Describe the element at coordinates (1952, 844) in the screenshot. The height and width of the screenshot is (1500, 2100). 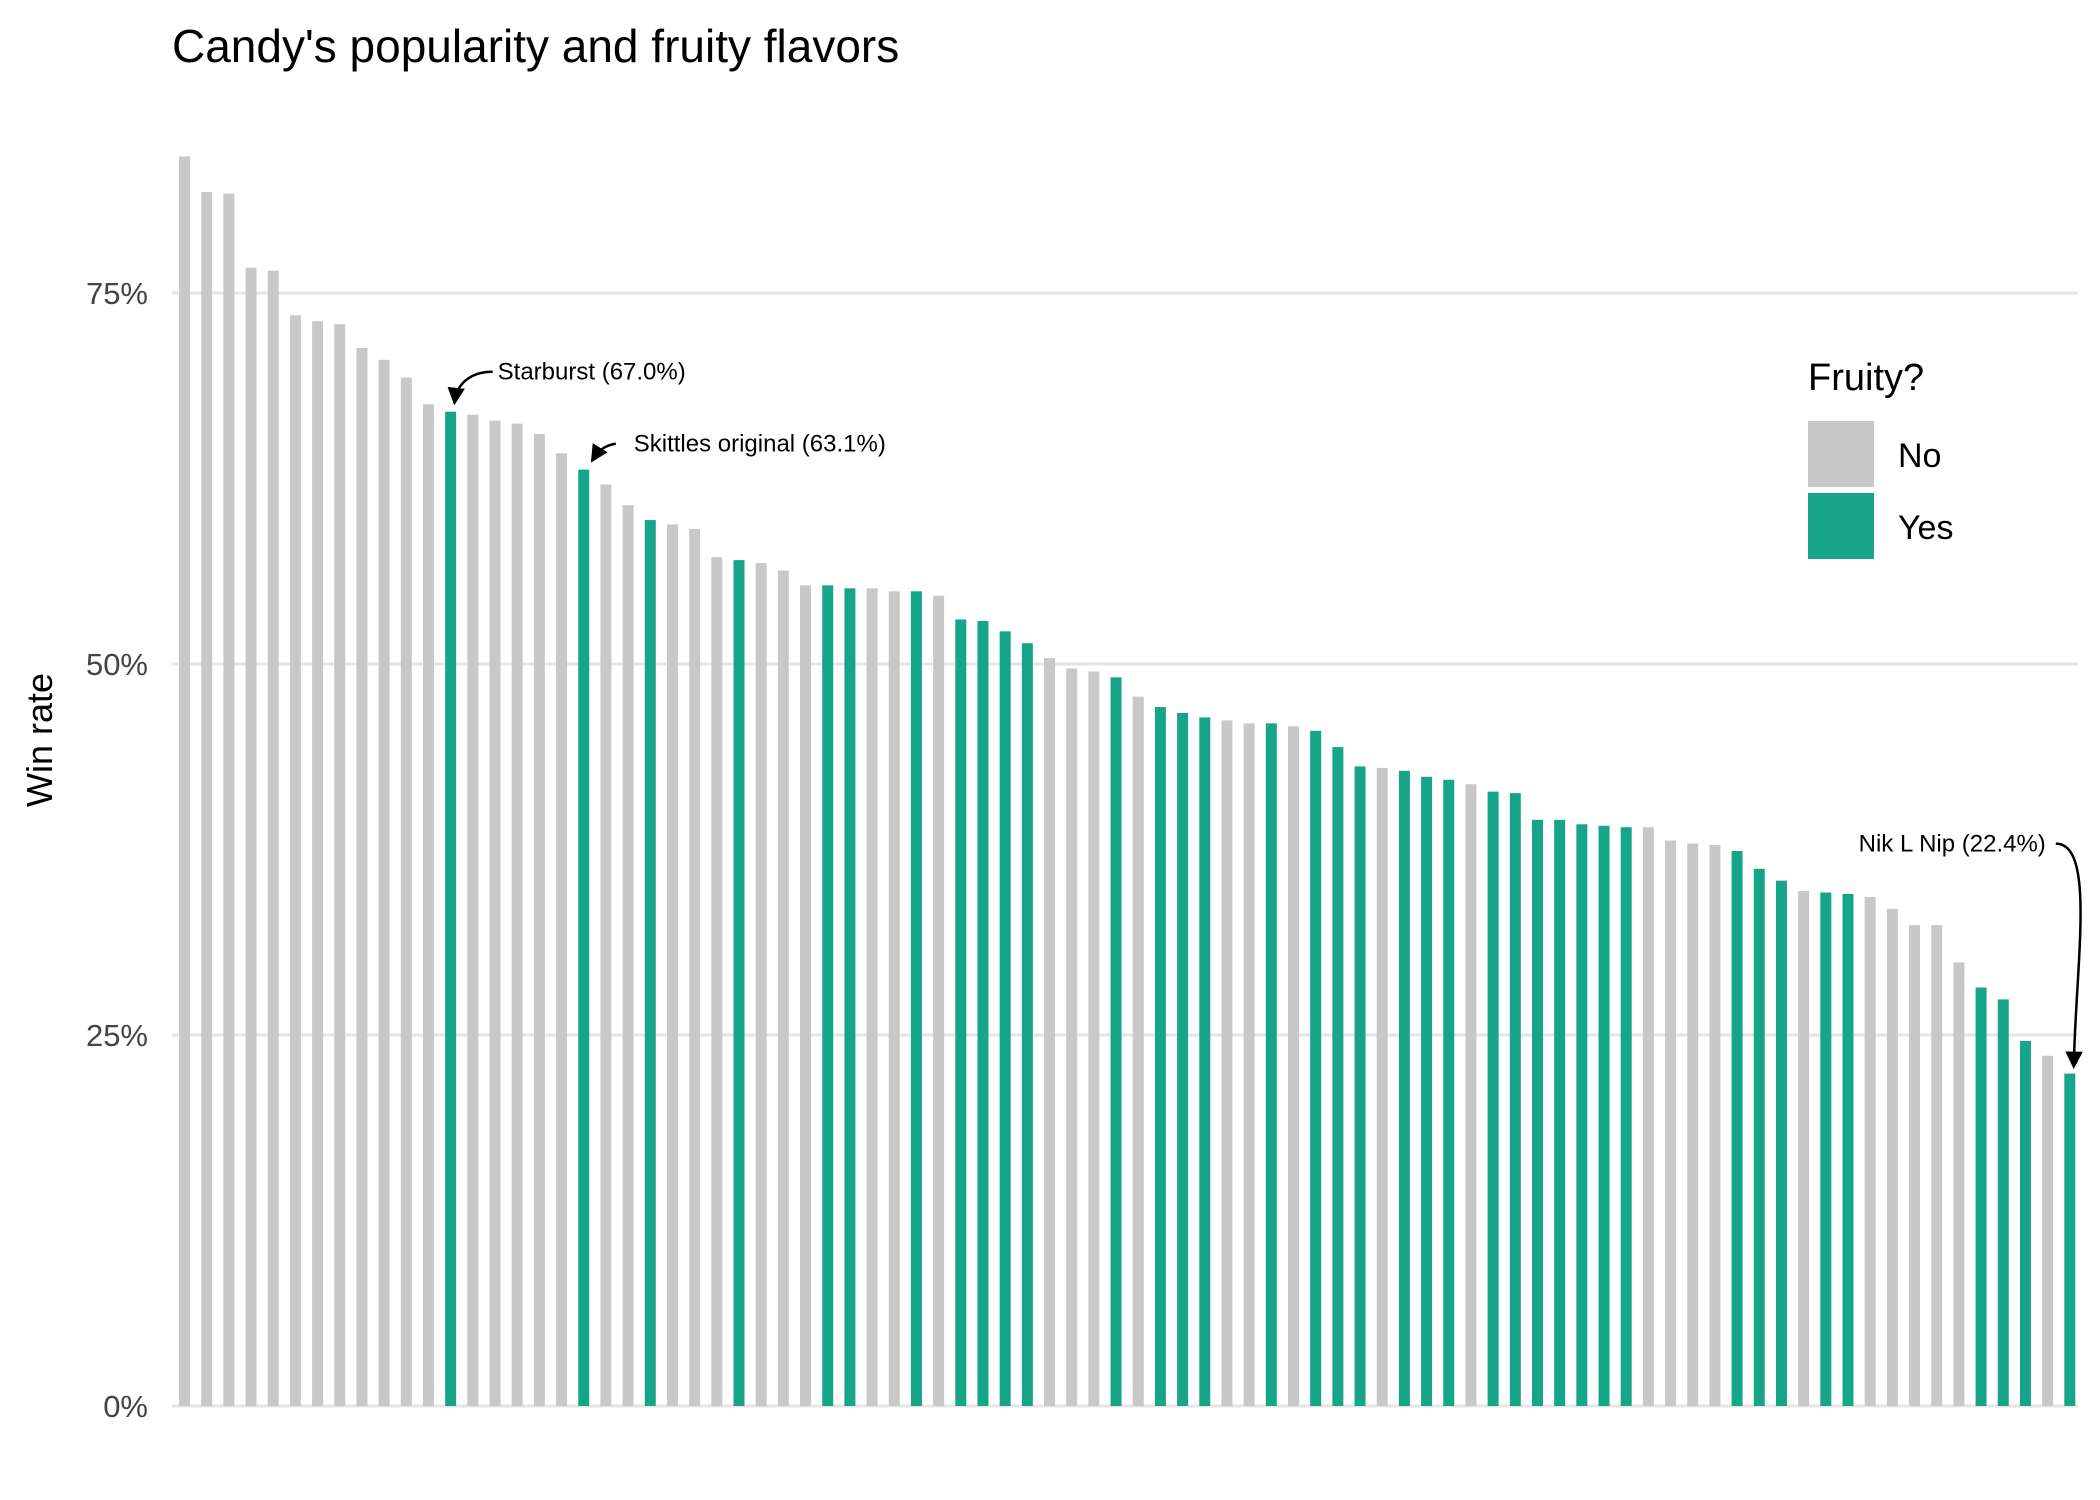
I see `annotation-label: Nik L Nip (22.4%)` at that location.